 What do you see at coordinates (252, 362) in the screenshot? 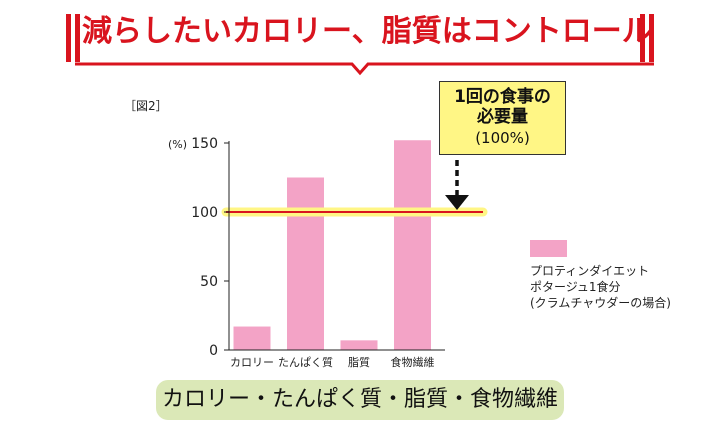
I see `x-tick-label-0: カロリー` at bounding box center [252, 362].